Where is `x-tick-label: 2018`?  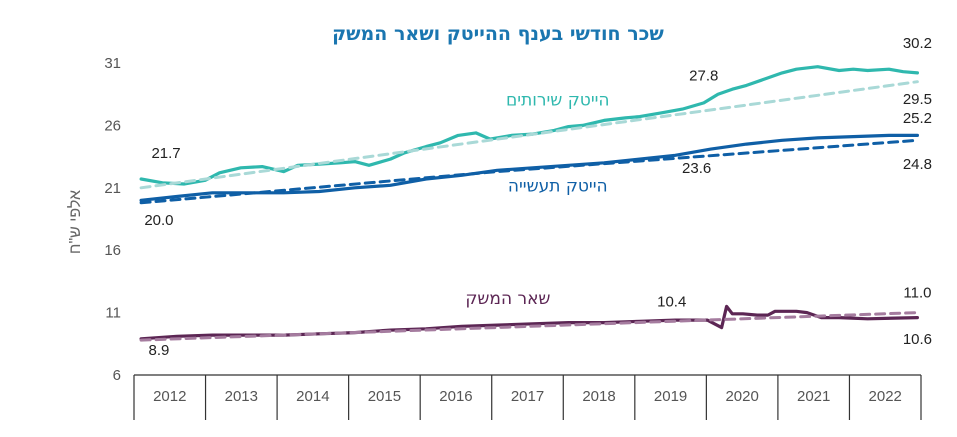 x-tick-label: 2018 is located at coordinates (598, 396).